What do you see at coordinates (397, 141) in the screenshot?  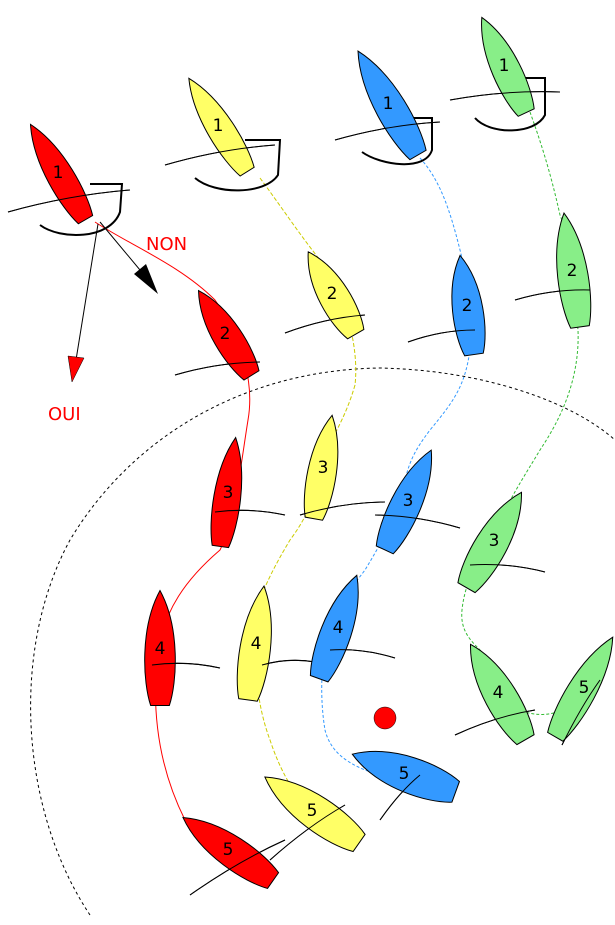 I see `boom-arc-blue` at bounding box center [397, 141].